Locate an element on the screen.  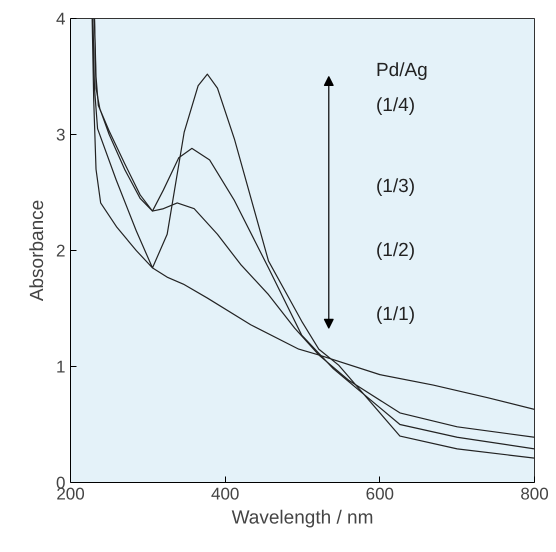
x-tick-label: 600 is located at coordinates (380, 494).